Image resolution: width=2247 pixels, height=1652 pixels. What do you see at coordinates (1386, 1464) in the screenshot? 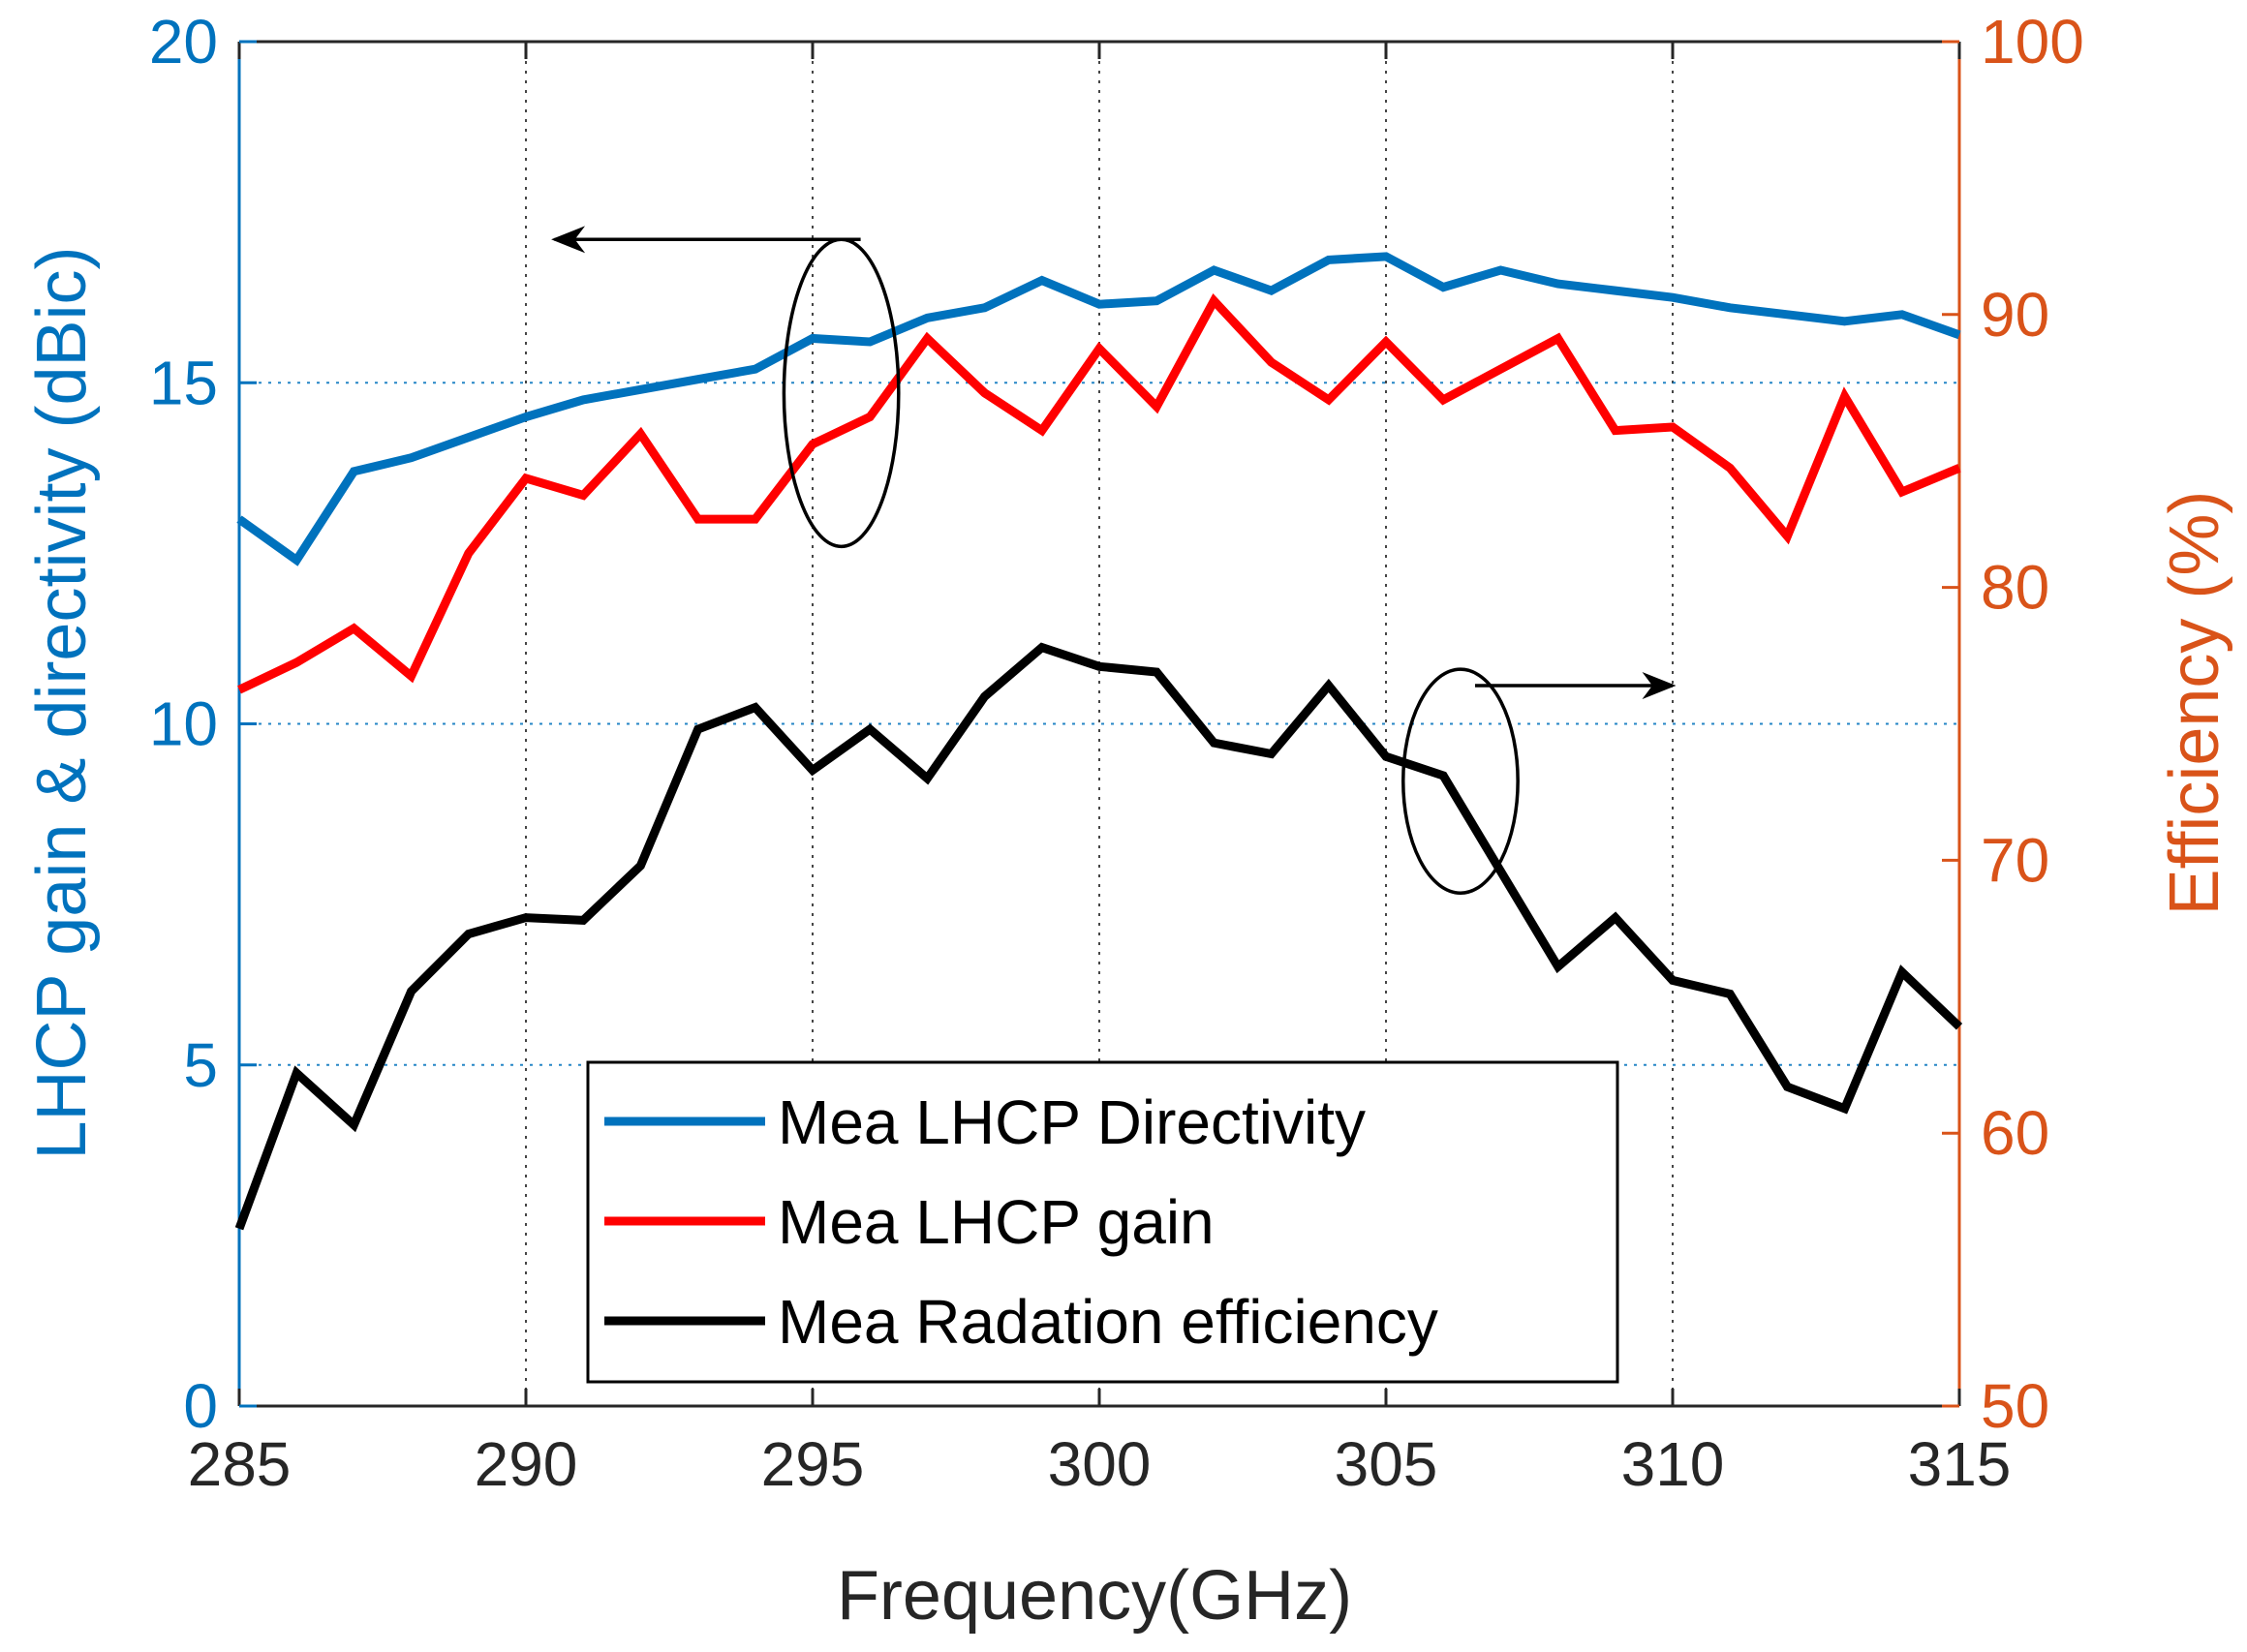
I see `x-tick-label: 305` at bounding box center [1386, 1464].